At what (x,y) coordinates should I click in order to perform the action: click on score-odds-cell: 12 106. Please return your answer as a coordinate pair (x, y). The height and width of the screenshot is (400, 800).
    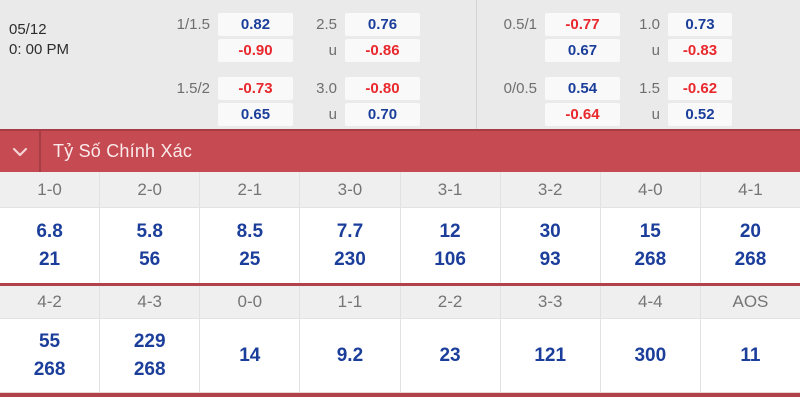
    Looking at the image, I should click on (449, 245).